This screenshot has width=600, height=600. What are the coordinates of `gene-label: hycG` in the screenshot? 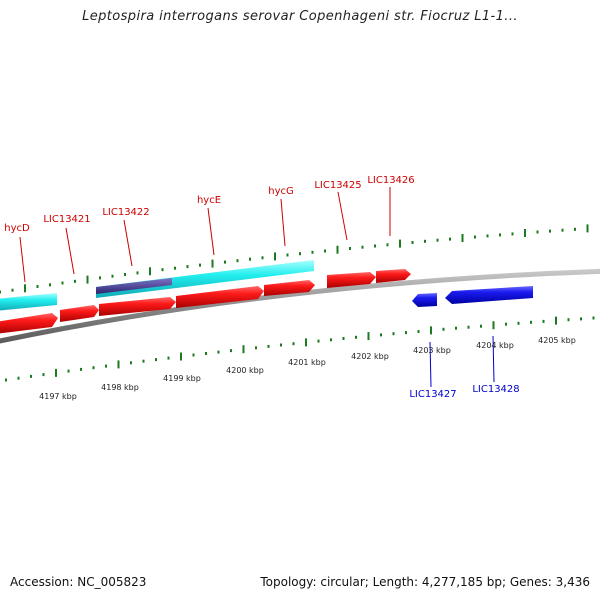 It's located at (281, 191).